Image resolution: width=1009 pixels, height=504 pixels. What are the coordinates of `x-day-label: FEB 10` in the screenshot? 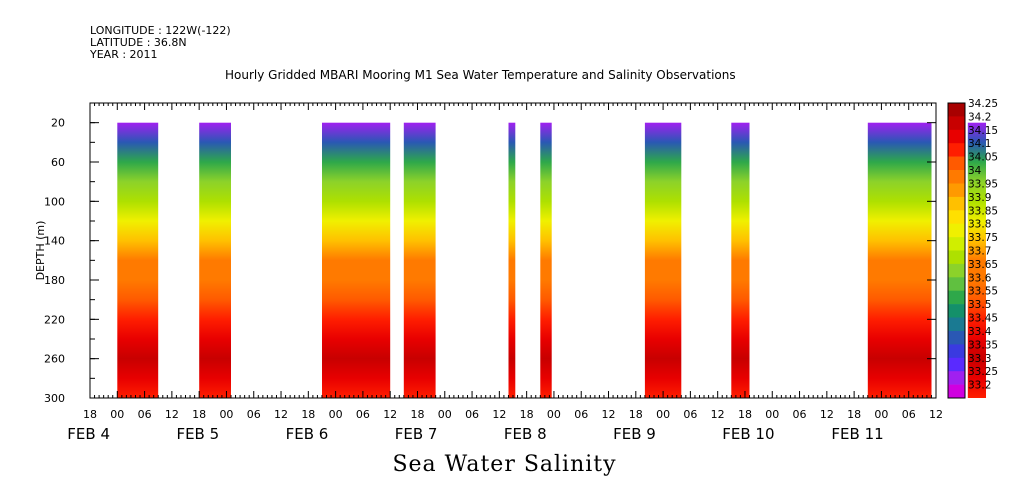 It's located at (748, 434).